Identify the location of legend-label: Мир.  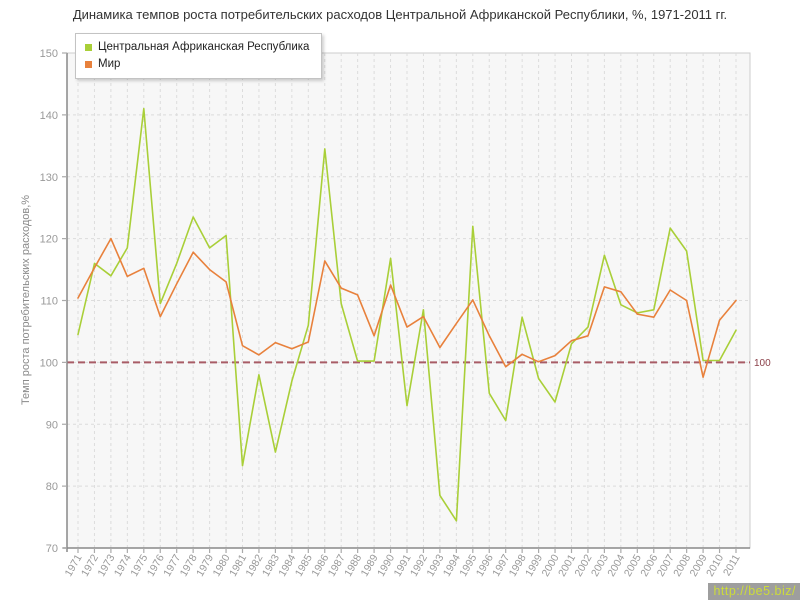
(109, 64).